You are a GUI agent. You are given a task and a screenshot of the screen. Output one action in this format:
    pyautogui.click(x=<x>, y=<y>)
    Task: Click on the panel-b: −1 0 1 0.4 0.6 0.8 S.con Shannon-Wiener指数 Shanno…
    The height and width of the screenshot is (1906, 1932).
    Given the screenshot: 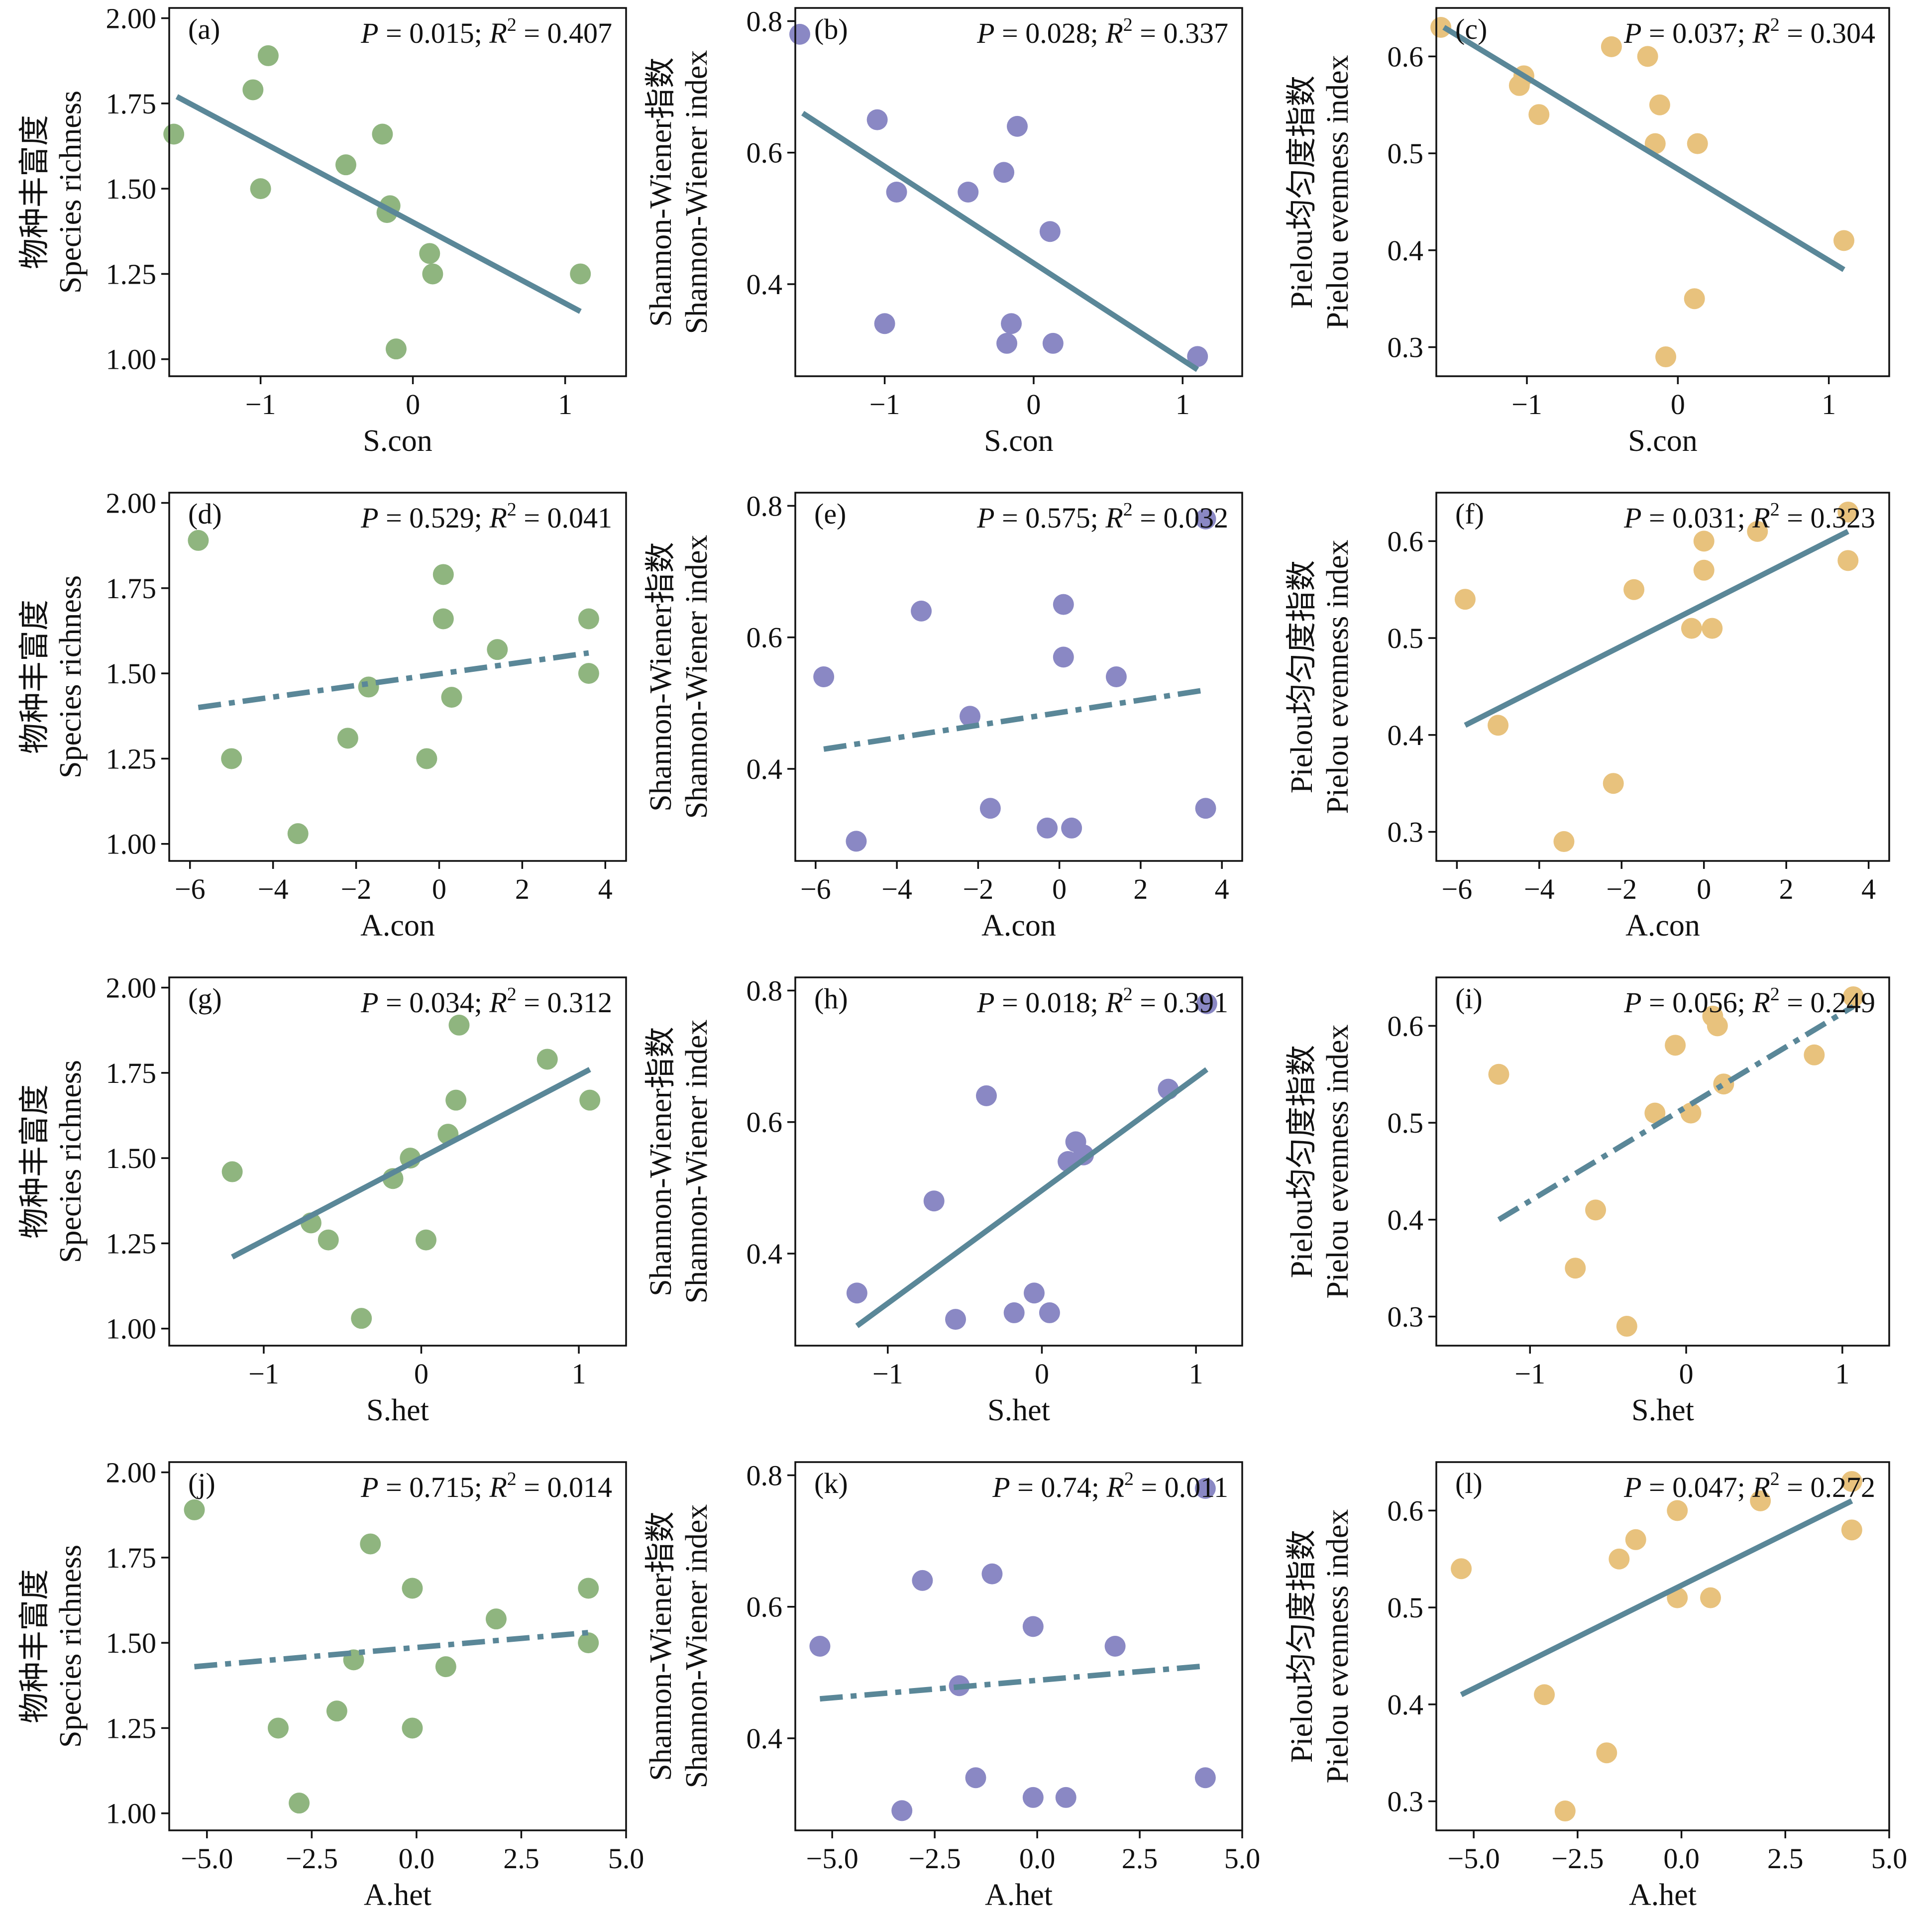 What is the action you would take?
    pyautogui.click(x=943, y=231)
    